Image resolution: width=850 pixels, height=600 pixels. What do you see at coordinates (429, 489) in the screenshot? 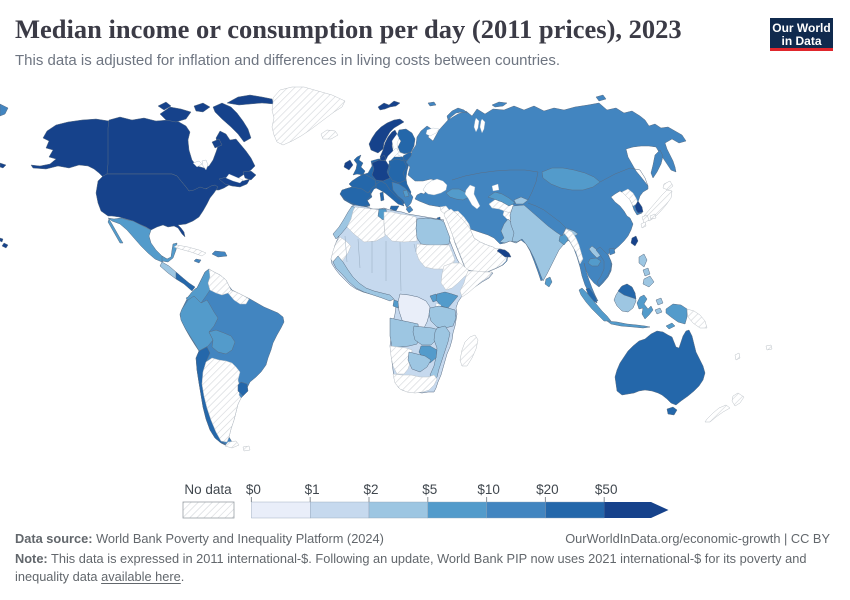
I see `svg-text: $5` at bounding box center [429, 489].